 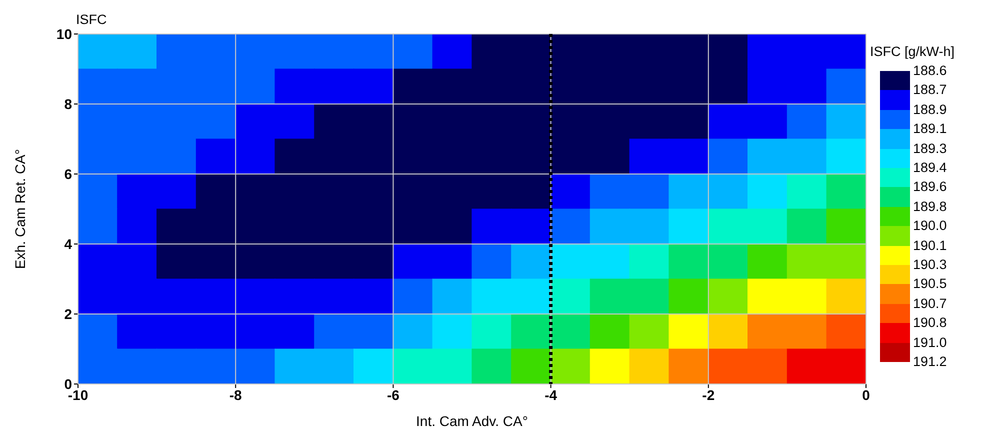 I want to click on y-tick-label: 2, so click(x=68, y=314).